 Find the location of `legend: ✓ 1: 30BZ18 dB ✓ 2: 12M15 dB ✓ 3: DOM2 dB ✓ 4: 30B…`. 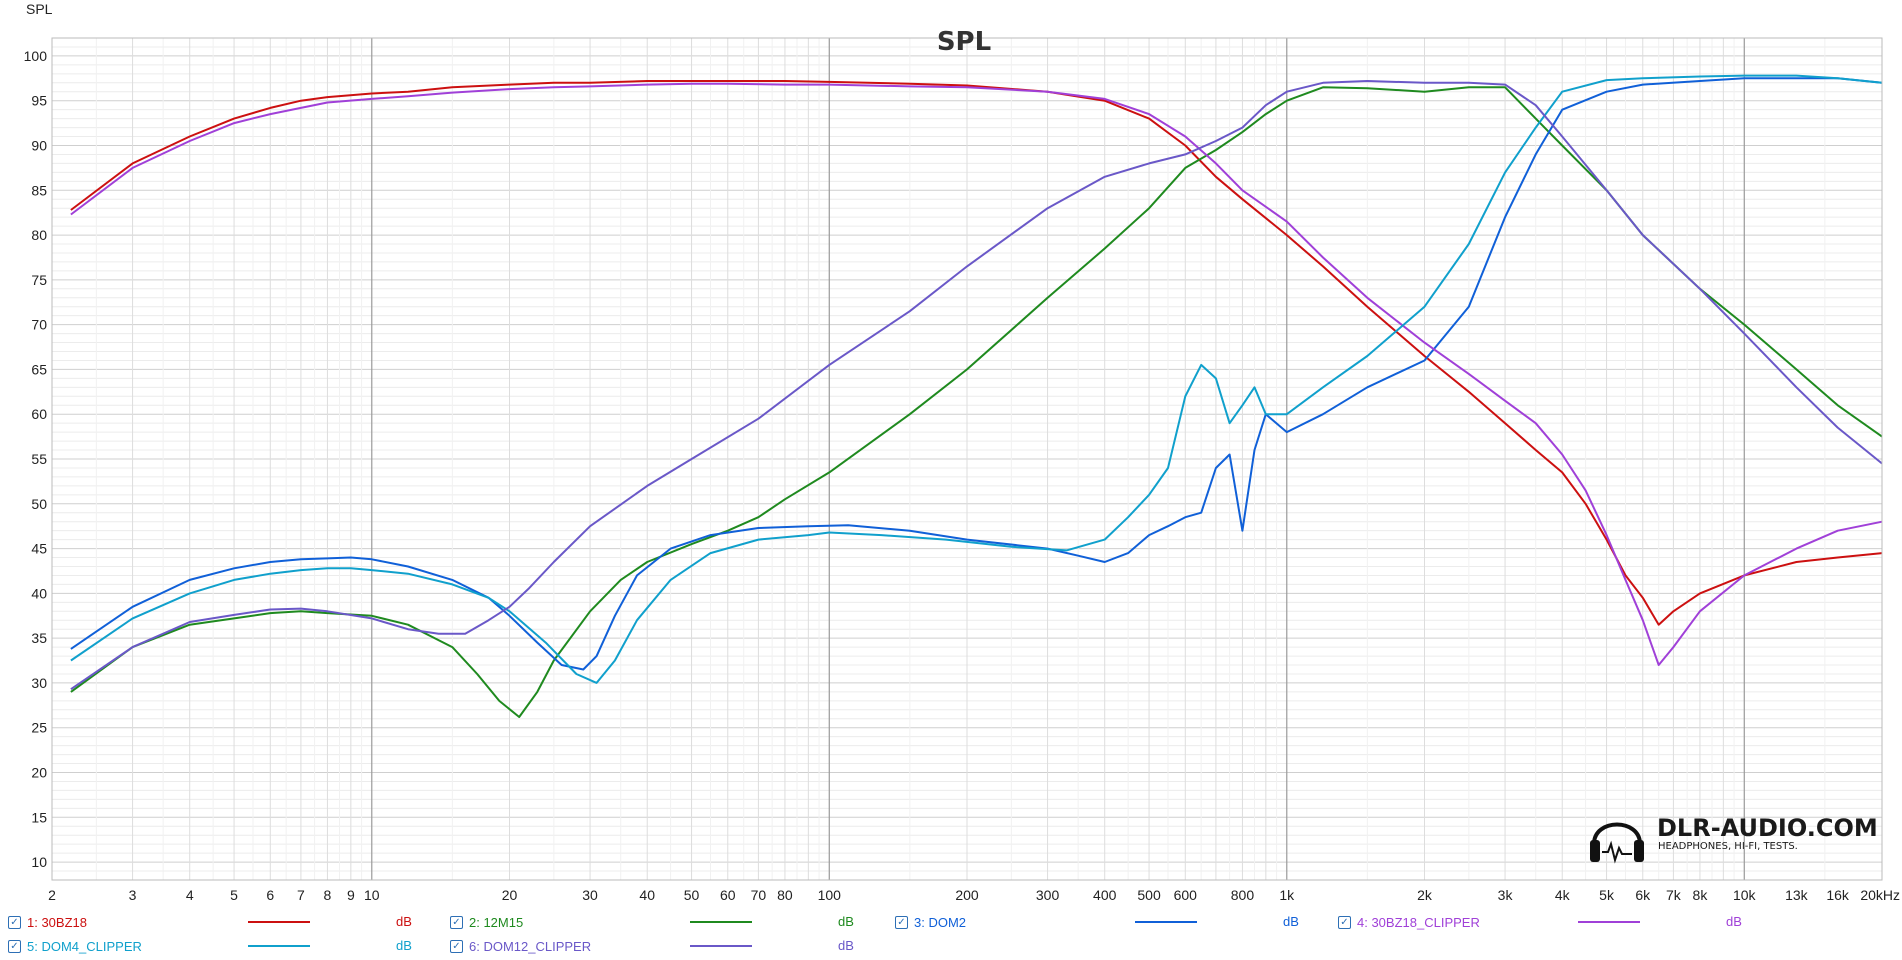

legend: ✓ 1: 30BZ18 dB ✓ 2: 12M15 dB ✓ 3: DOM2 dB ✓ 4: 30B… is located at coordinates (951, 934).